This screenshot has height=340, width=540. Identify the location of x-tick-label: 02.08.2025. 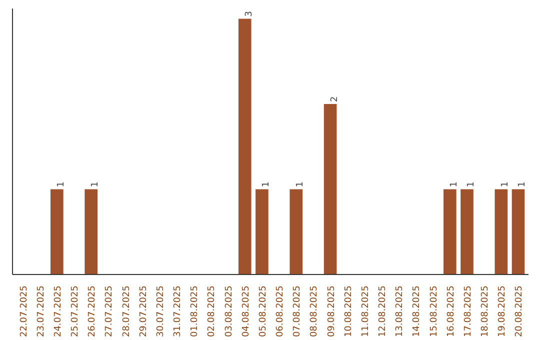
(212, 312).